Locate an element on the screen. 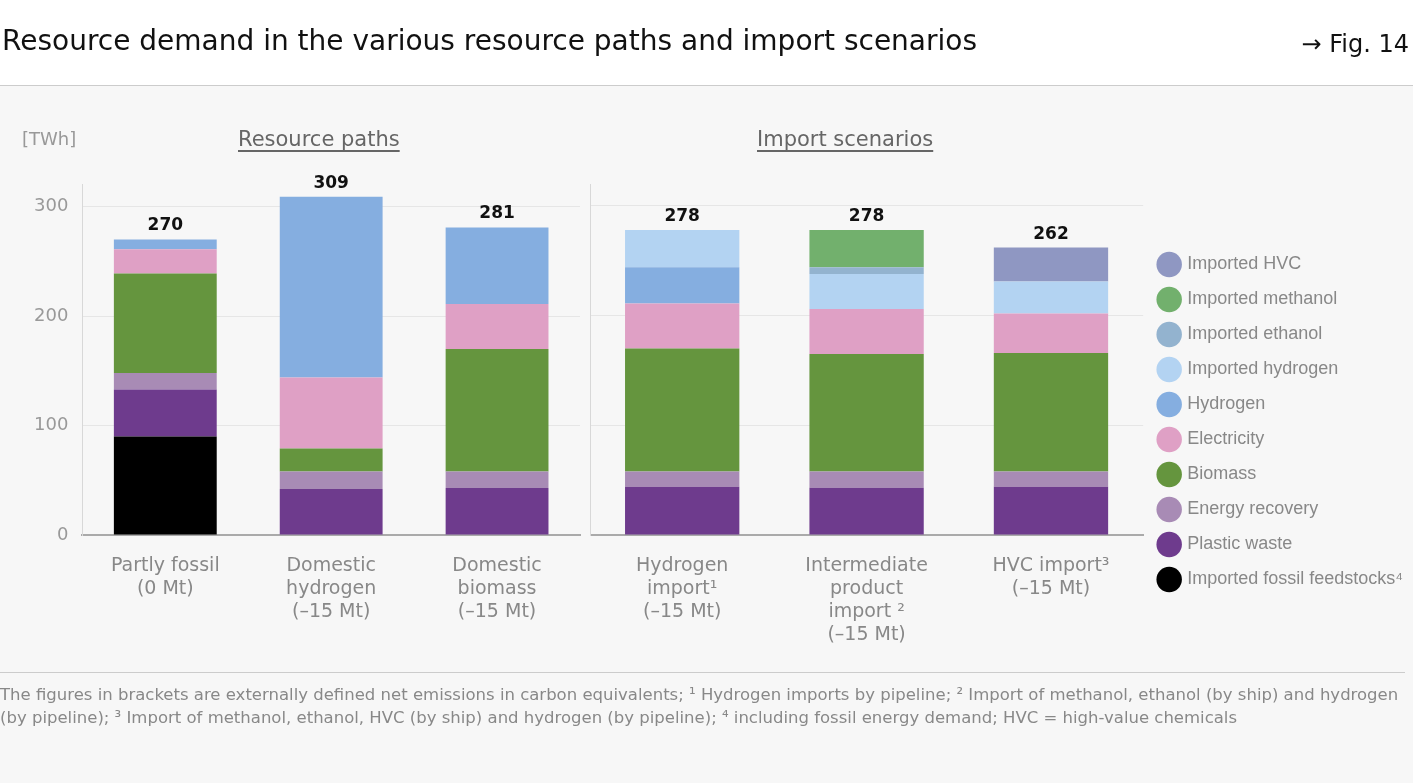  text: The figures in brackets are externally defined net emissions in carbon equivalents; ¹ Hydrogen imports by pipeline; ² Import of methanol, ethanol (by ship) and hydrogen (by pipeline); ³ Import of methanol, ethanol, HVC (by ship) and hydrogen (by pipeline); ⁴ including fossil energy demand; HVC = high-value chemicals is located at coordinates (702, 700).